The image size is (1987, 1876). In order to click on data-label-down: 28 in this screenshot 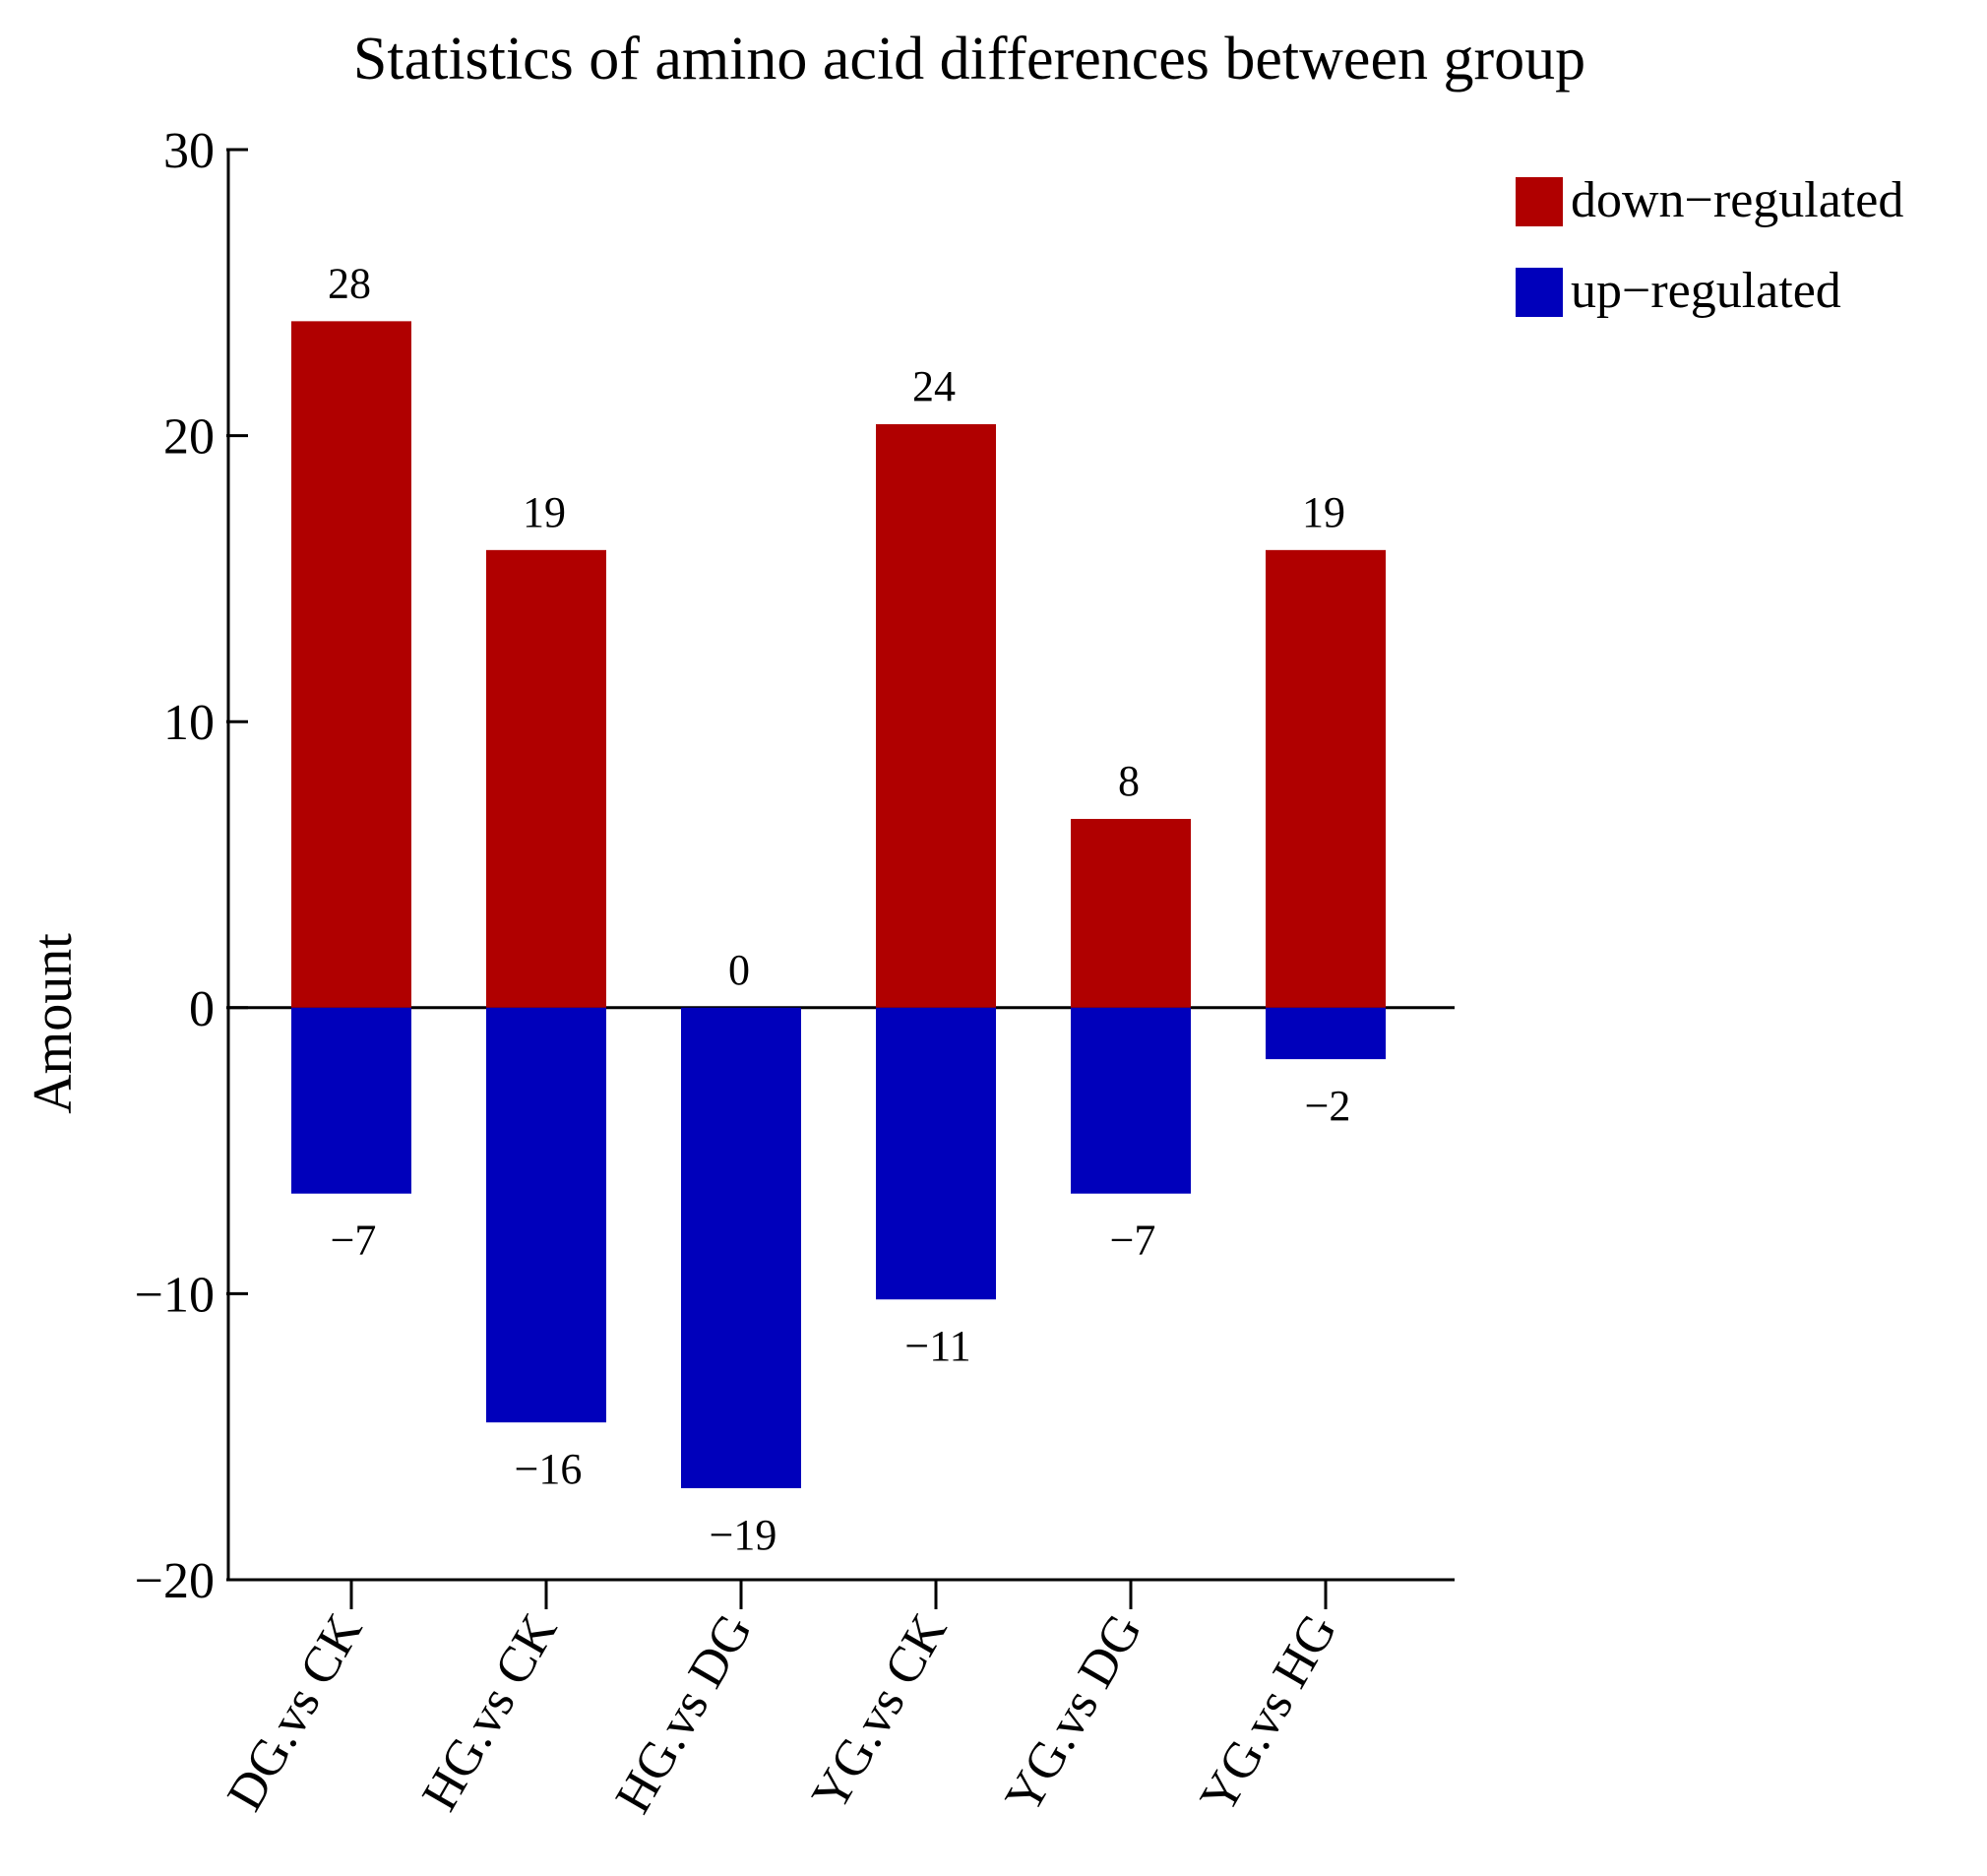, I will do `click(349, 283)`.